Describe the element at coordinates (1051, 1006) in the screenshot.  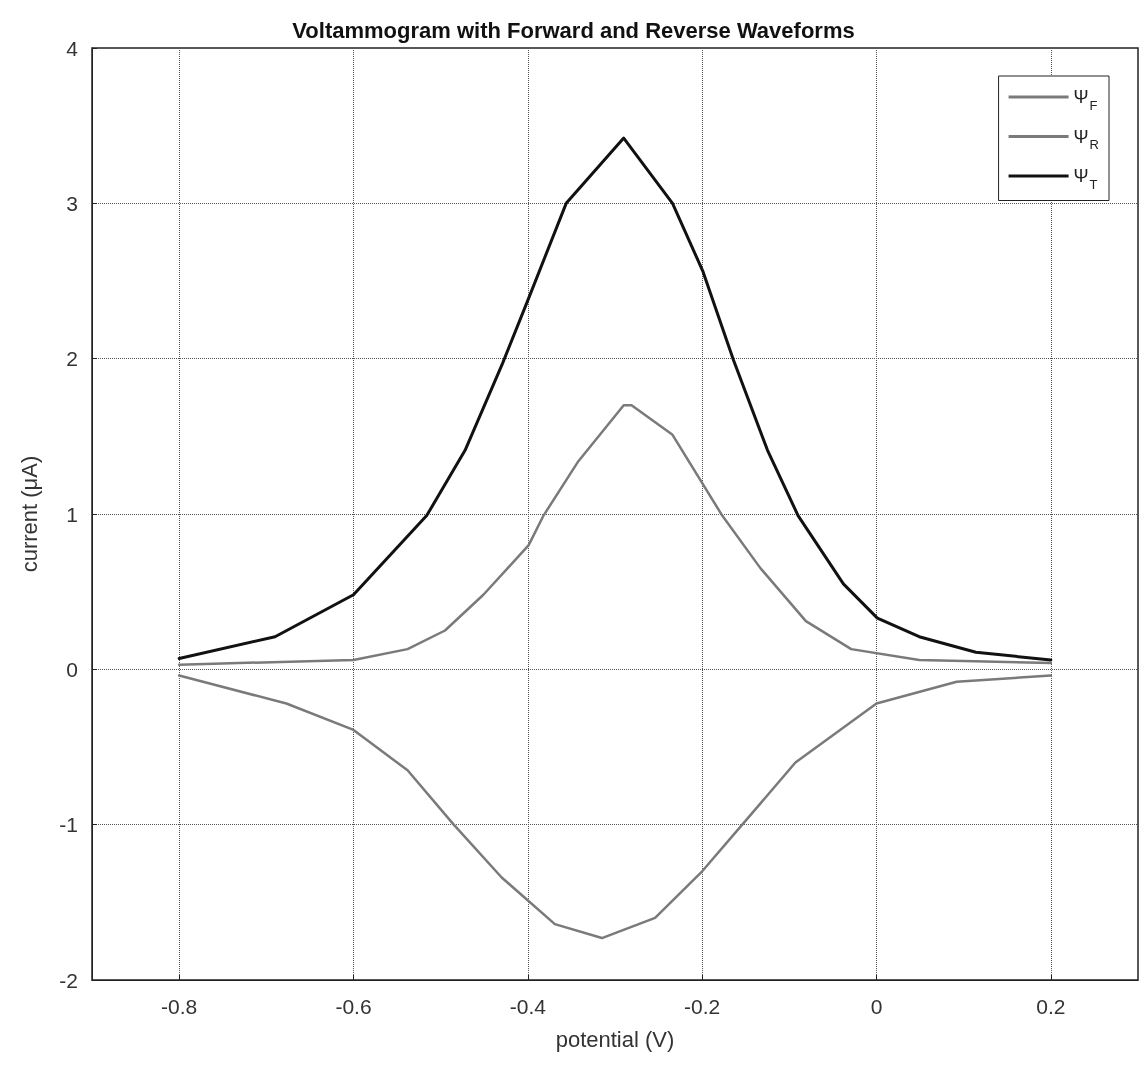
I see `x-tick-label: 0.2` at that location.